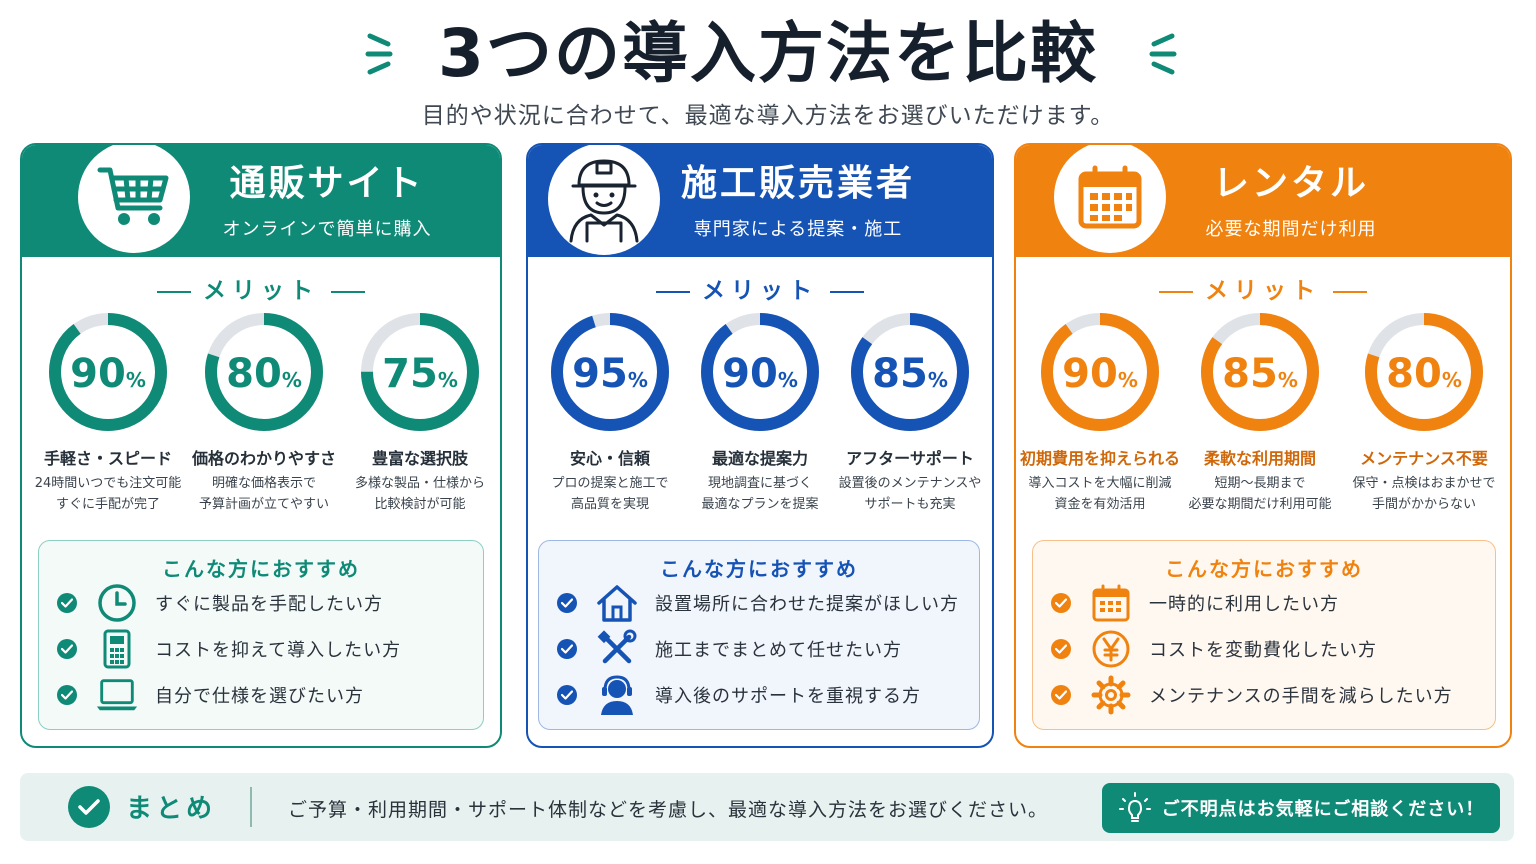 The height and width of the screenshot is (864, 1536). I want to click on recommend-text: 導入後のサポートを重視する方, so click(788, 696).